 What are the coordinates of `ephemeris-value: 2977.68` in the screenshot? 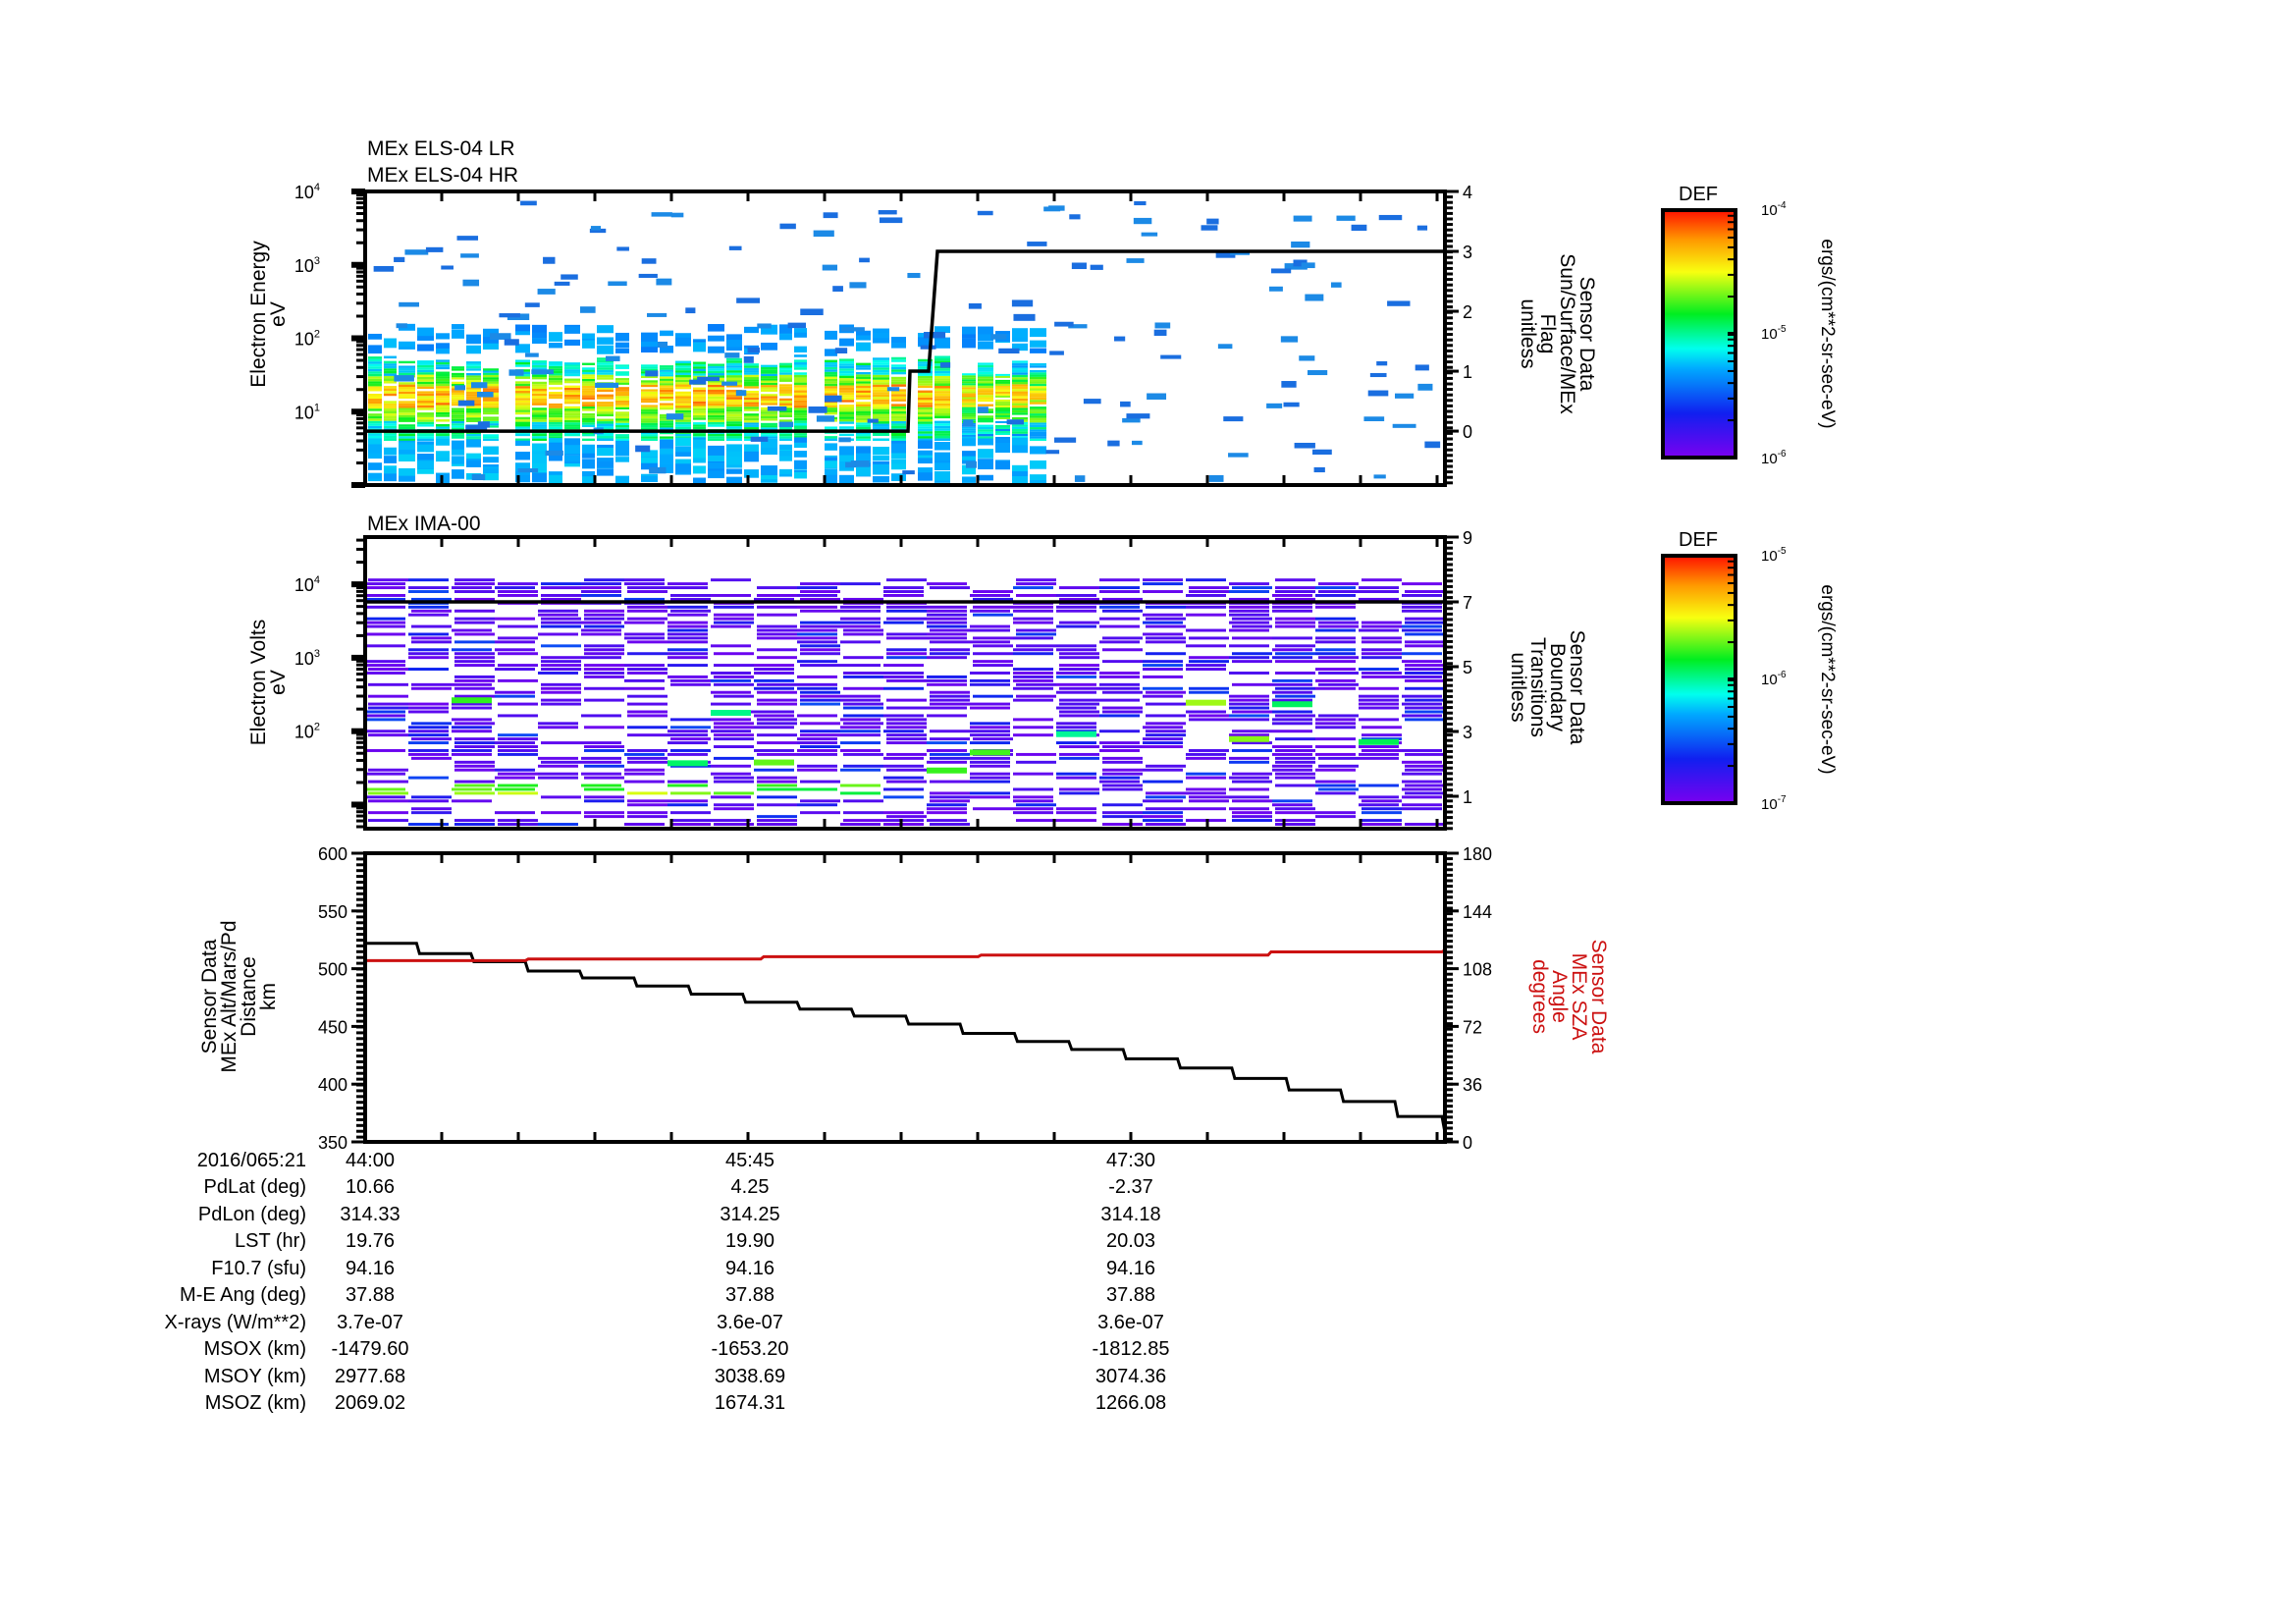 It's located at (370, 1376).